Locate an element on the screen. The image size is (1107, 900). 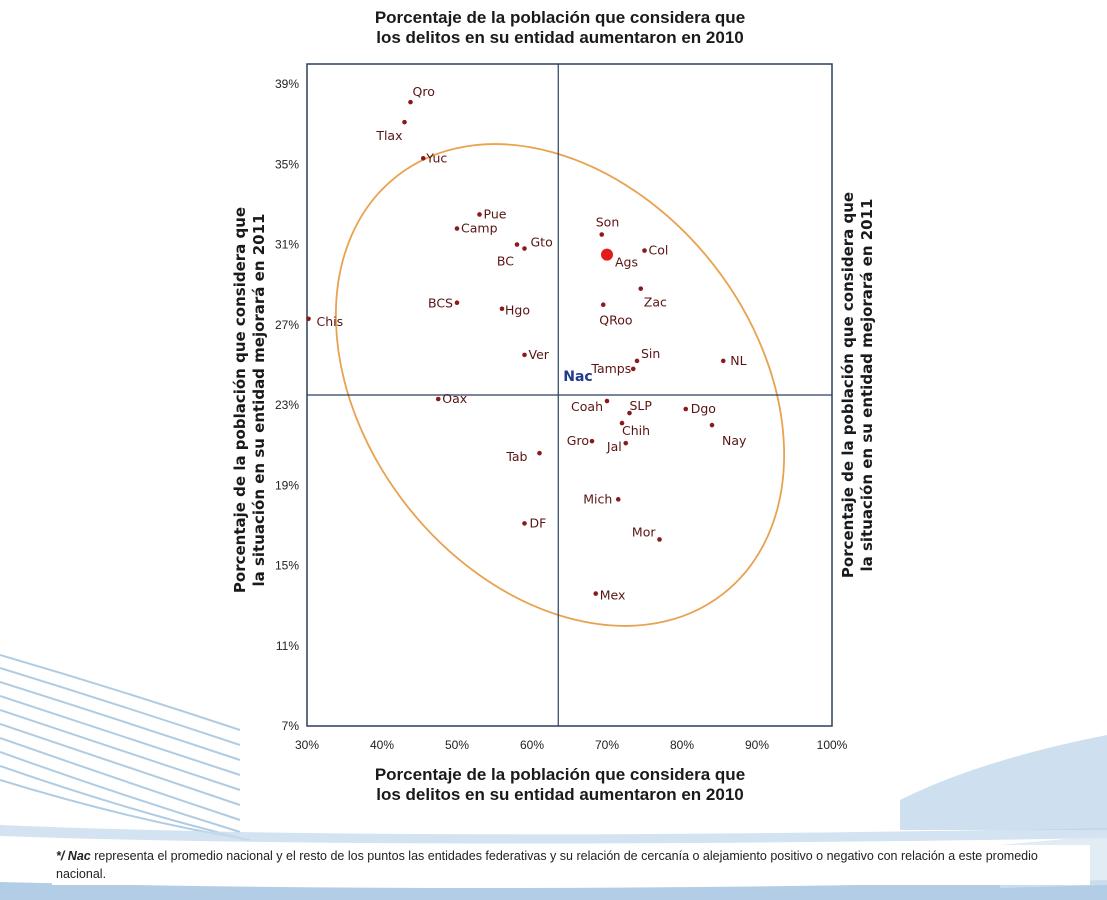
point-chis is located at coordinates (308, 319).